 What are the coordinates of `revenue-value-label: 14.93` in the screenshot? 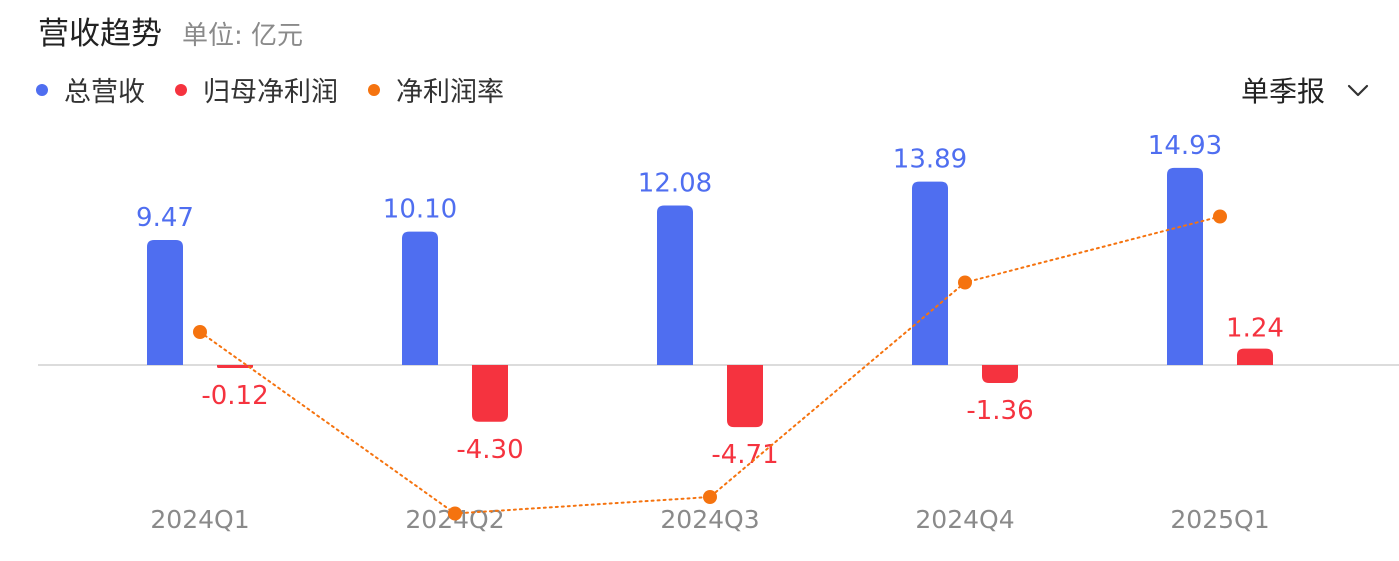 It's located at (1185, 146).